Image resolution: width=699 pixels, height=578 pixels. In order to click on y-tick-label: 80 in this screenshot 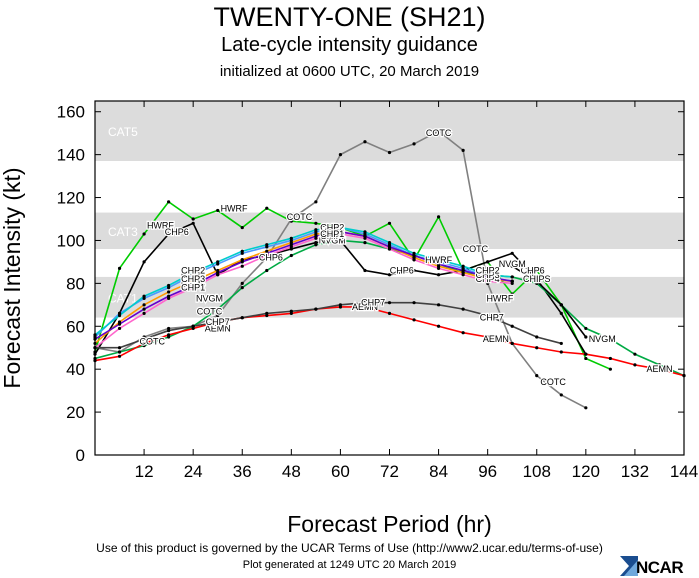, I will do `click(75, 283)`.